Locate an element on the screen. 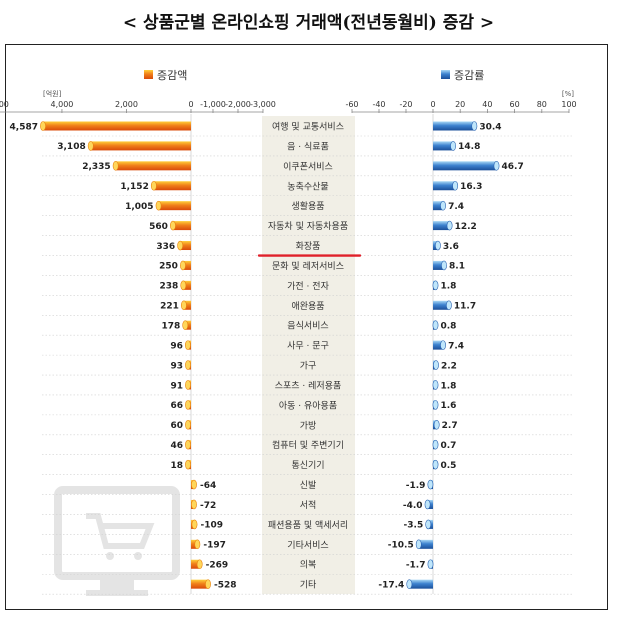 Image resolution: width=617 pixels, height=618 pixels. category-label: 가구 is located at coordinates (308, 366).